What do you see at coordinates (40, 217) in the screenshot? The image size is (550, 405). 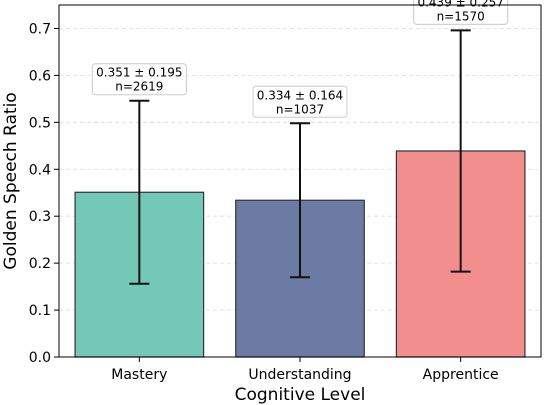 I see `y-tick-label: 0.3` at bounding box center [40, 217].